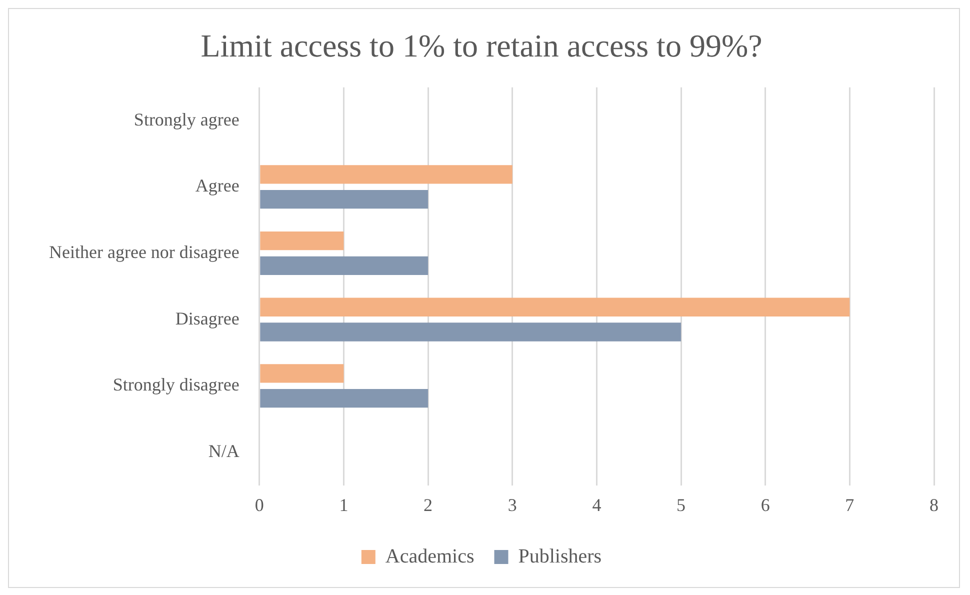  What do you see at coordinates (217, 186) in the screenshot?
I see `y-tick-label: Agree` at bounding box center [217, 186].